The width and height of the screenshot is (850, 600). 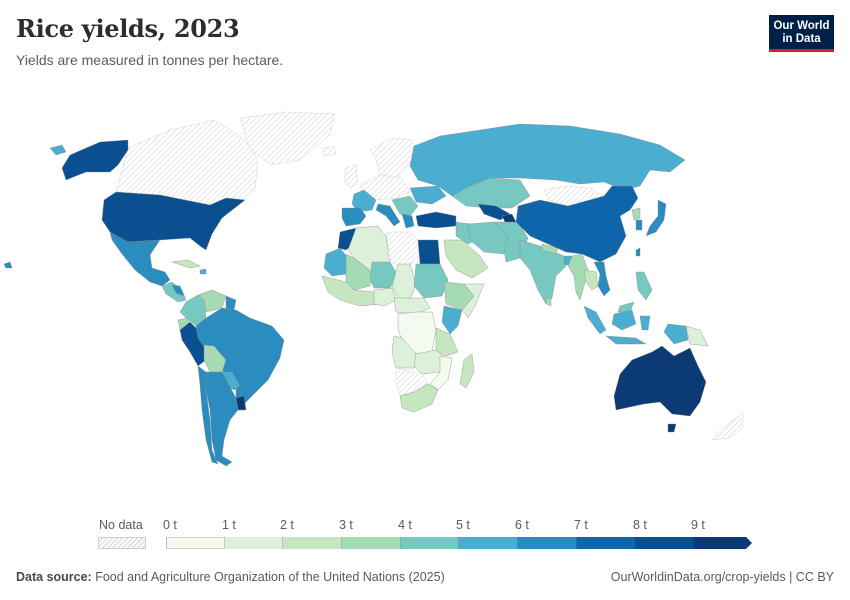 What do you see at coordinates (208, 415) in the screenshot?
I see `country-chile` at bounding box center [208, 415].